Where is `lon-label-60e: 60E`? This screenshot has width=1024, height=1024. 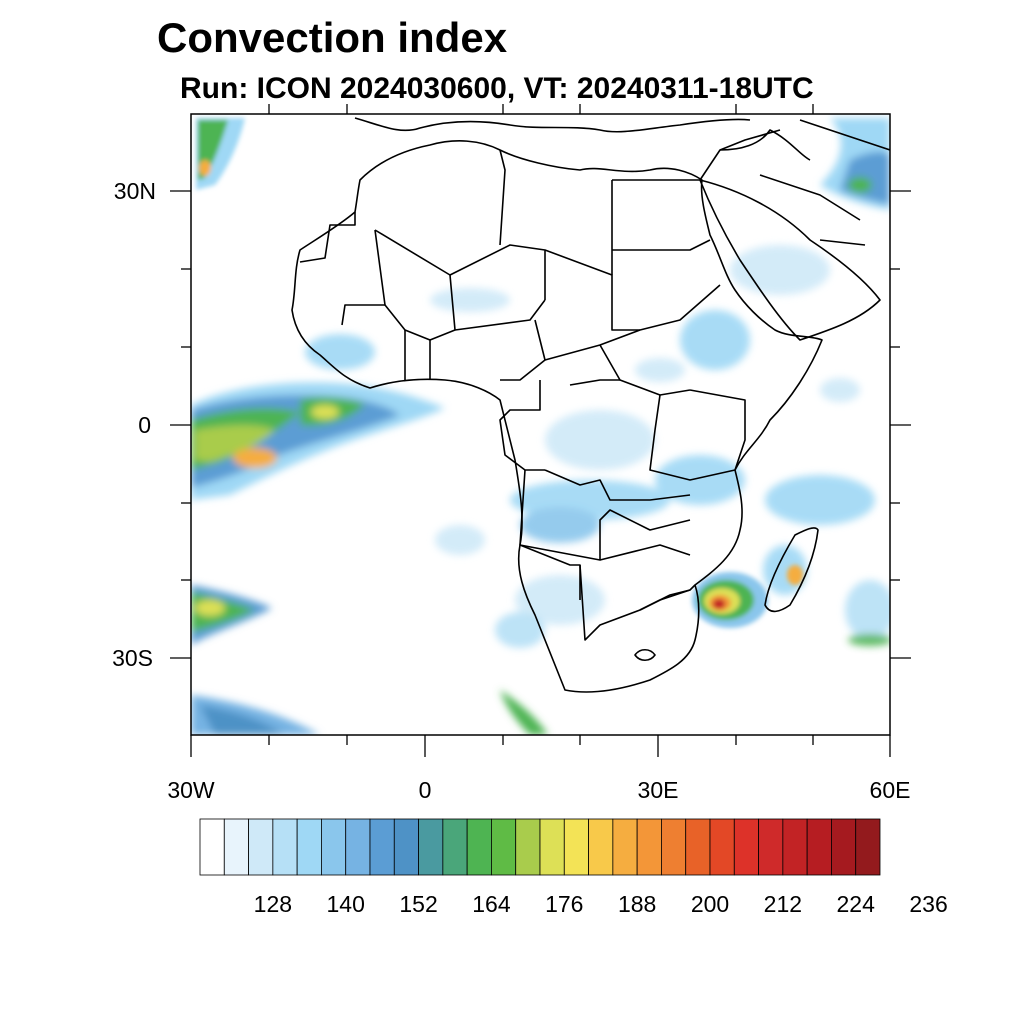 lon-label-60e: 60E is located at coordinates (890, 790).